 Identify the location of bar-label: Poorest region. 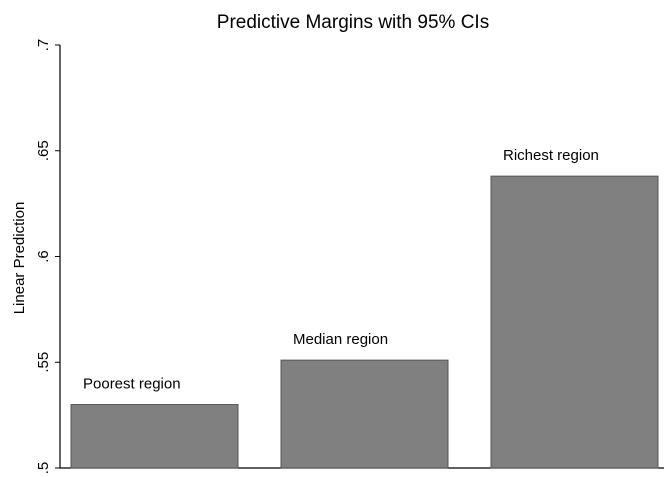
(132, 384).